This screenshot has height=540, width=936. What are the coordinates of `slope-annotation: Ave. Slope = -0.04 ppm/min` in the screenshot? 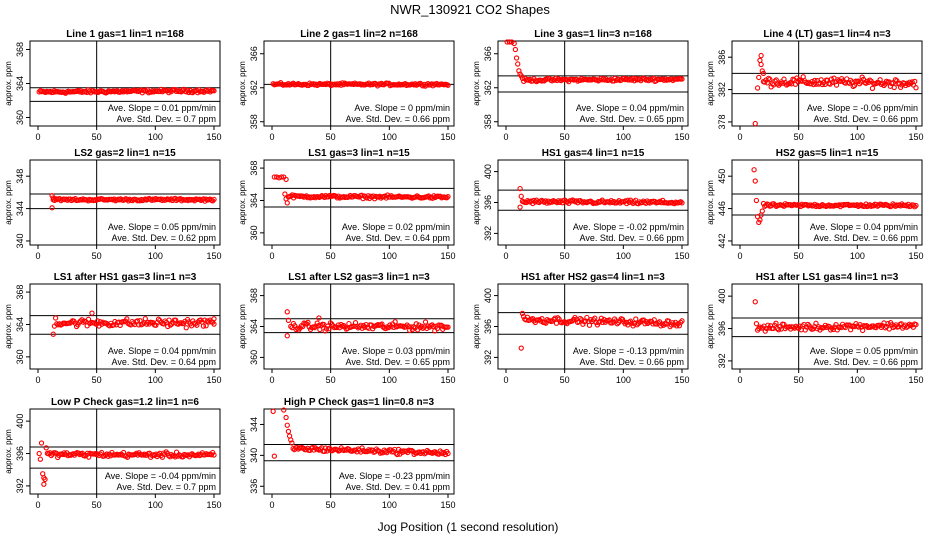 It's located at (160, 476).